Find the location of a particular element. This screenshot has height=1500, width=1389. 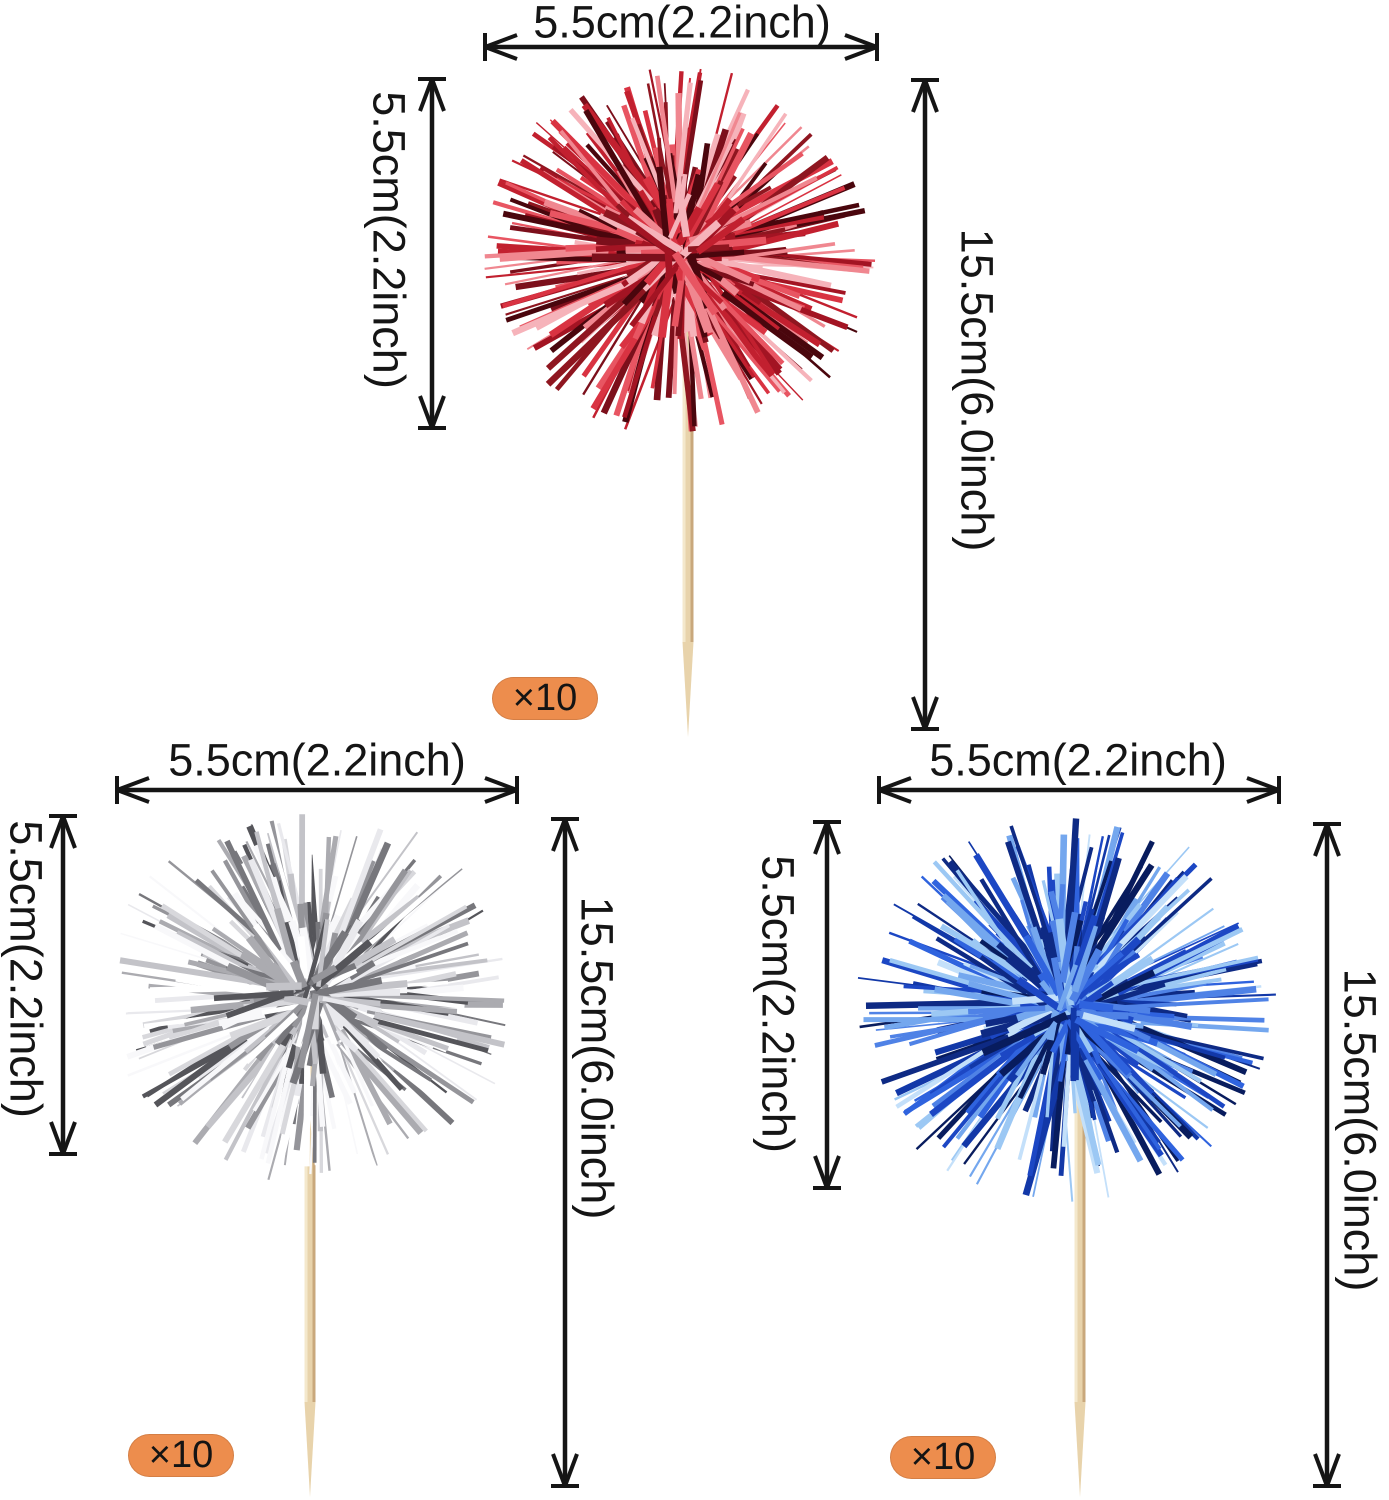

silver-tinsel-pick-photo is located at coordinates (312, 1154).